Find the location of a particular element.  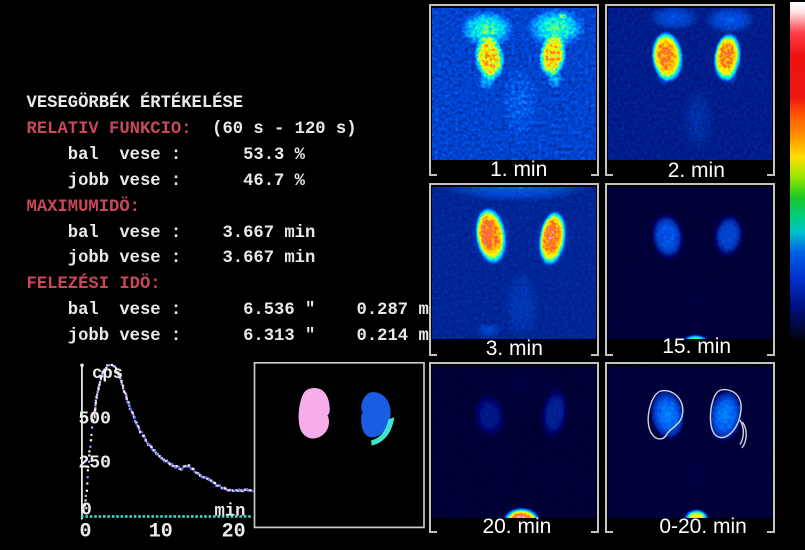

svg-text: 500 is located at coordinates (95, 420).